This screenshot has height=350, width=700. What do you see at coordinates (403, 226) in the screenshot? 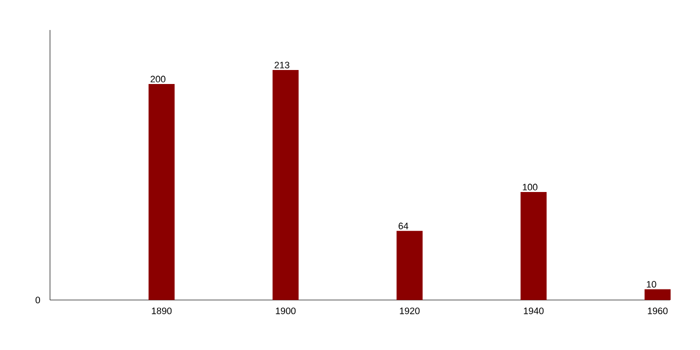
I see `data-label: 64` at bounding box center [403, 226].